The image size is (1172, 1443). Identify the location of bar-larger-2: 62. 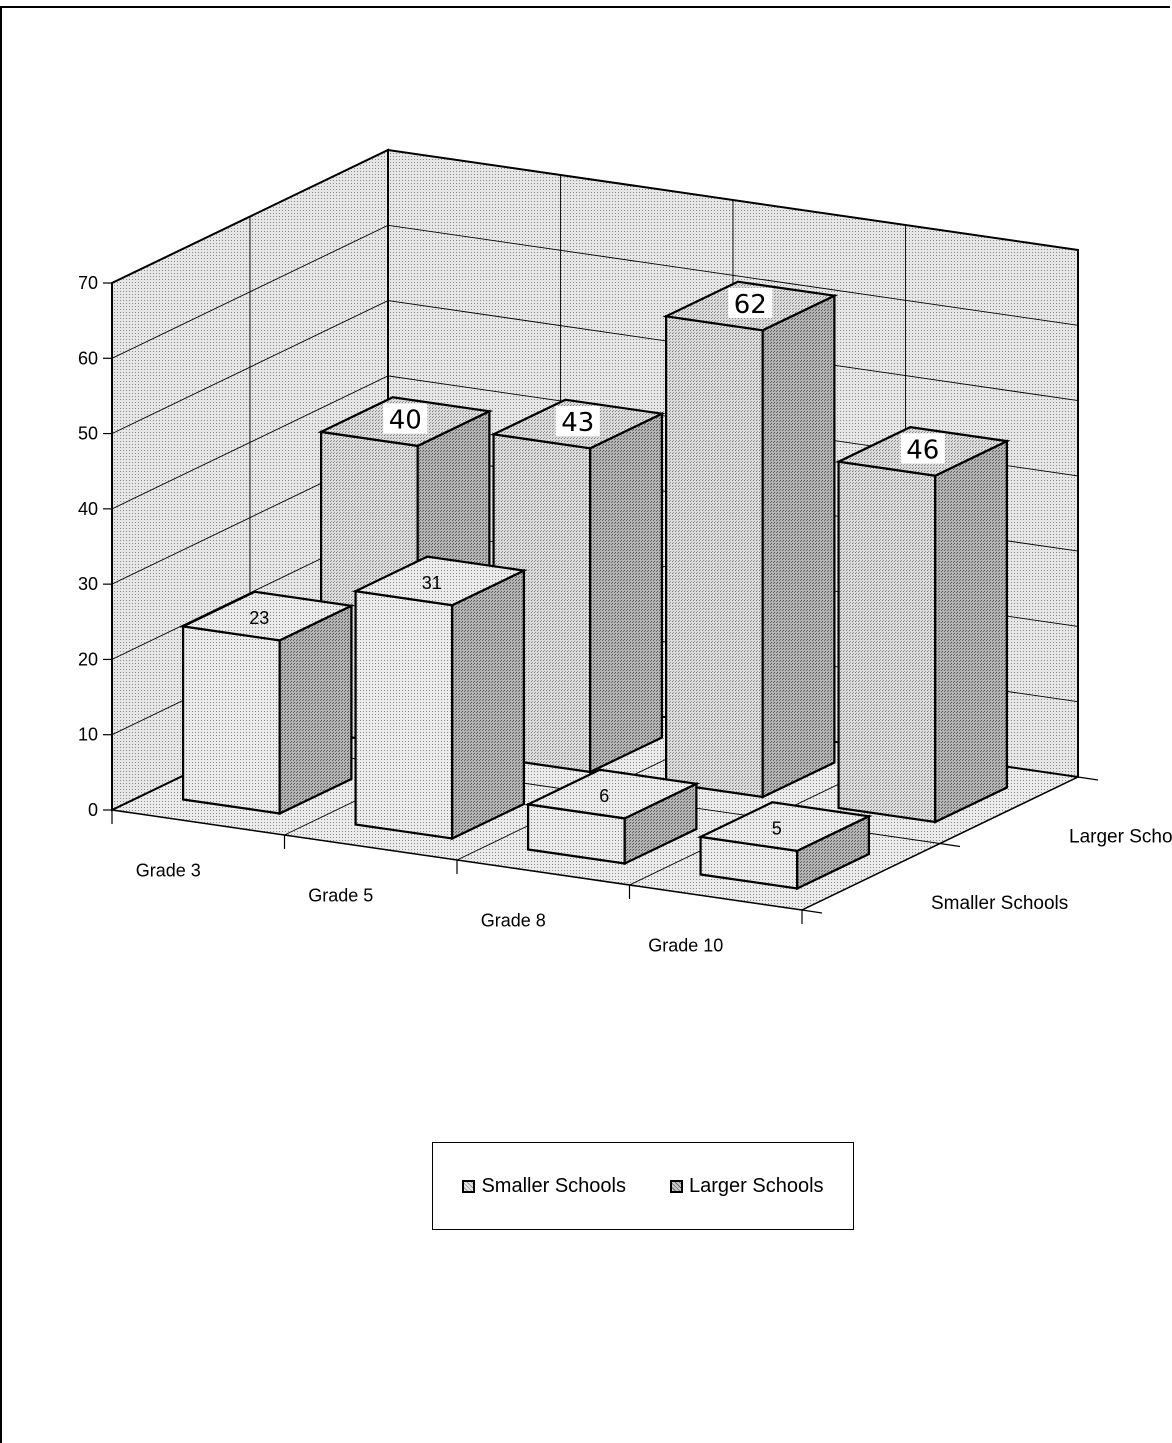
(750, 539).